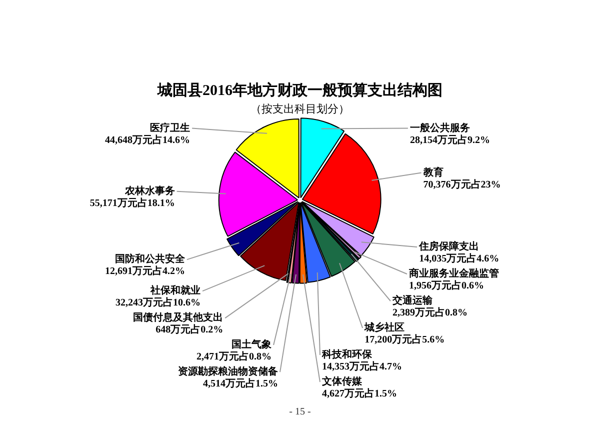 The width and height of the screenshot is (600, 424). I want to click on slice-label: 国债付息及其他支出, so click(178, 318).